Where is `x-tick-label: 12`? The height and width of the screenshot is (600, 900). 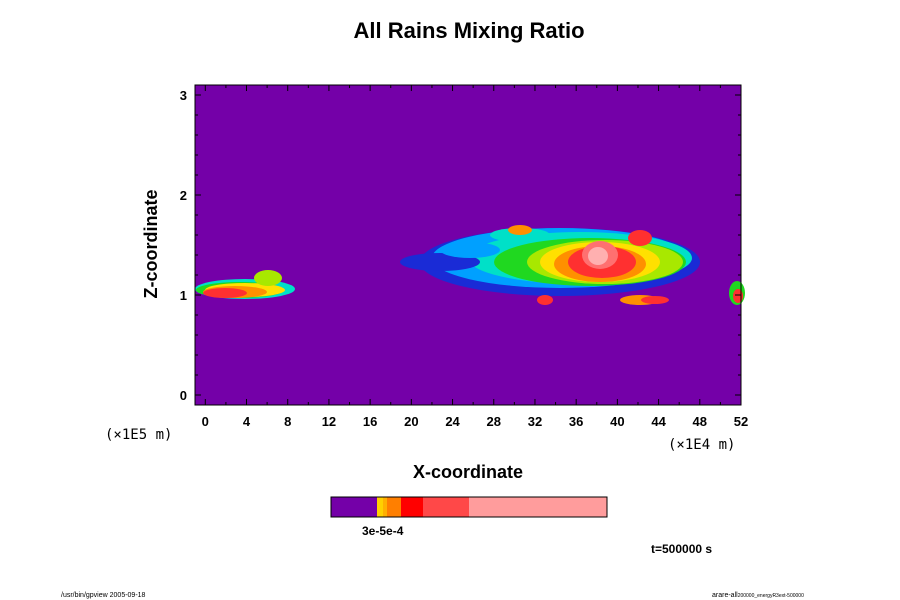 x-tick-label: 12 is located at coordinates (329, 421).